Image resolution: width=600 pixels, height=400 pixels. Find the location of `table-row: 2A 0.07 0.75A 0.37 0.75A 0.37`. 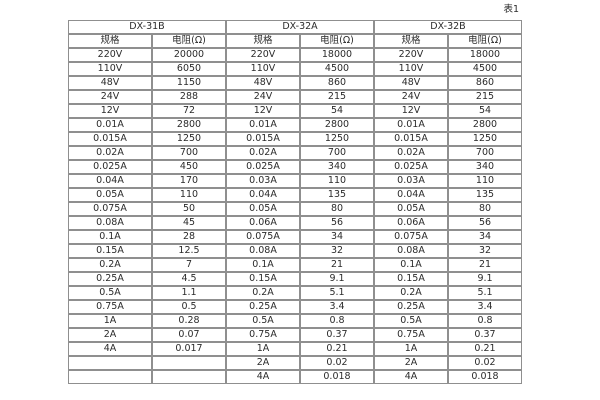

table-row: 2A 0.07 0.75A 0.37 0.75A 0.37 is located at coordinates (295, 335).